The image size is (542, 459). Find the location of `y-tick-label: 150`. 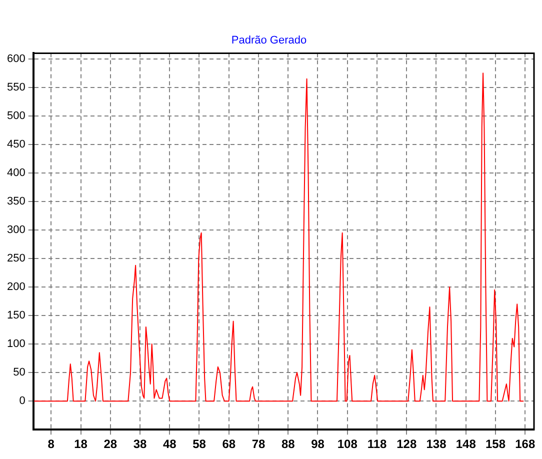

y-tick-label: 150 is located at coordinates (16, 316).